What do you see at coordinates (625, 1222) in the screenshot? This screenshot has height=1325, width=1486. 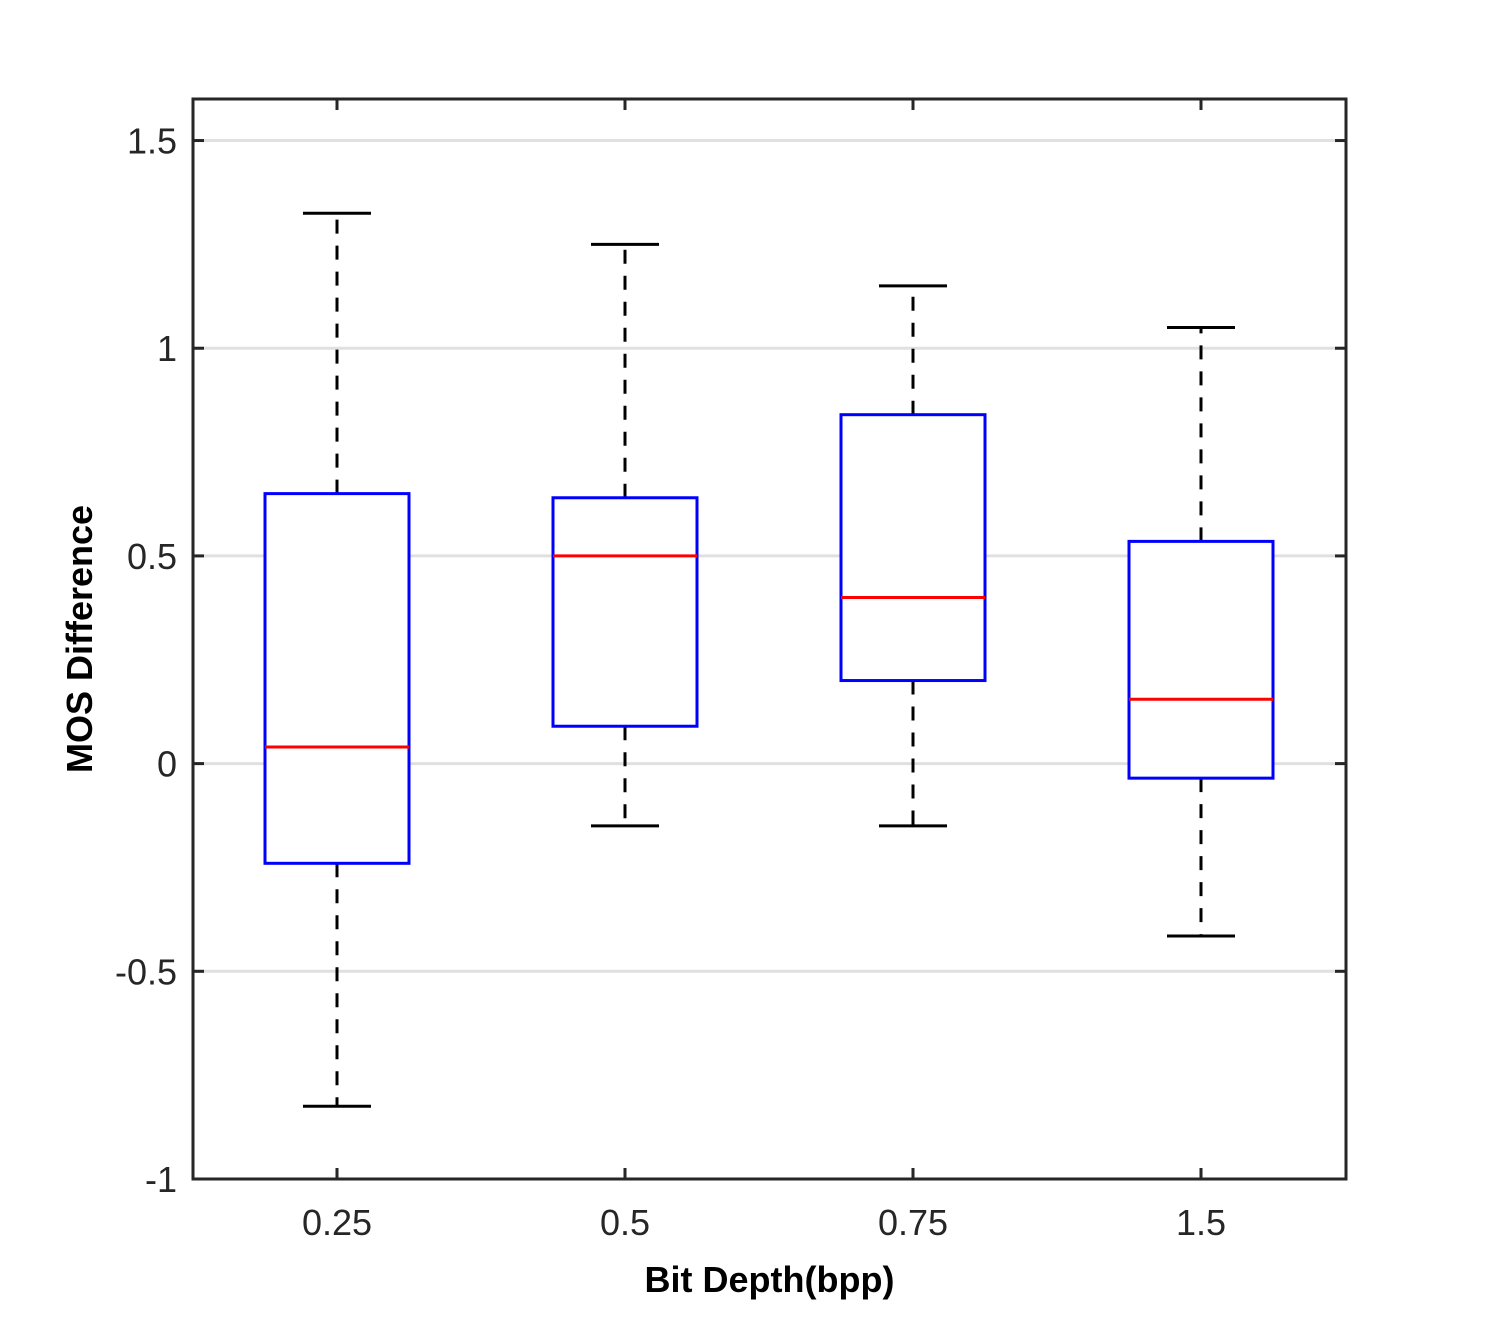 I see `x-tick-label: 0.5` at bounding box center [625, 1222].